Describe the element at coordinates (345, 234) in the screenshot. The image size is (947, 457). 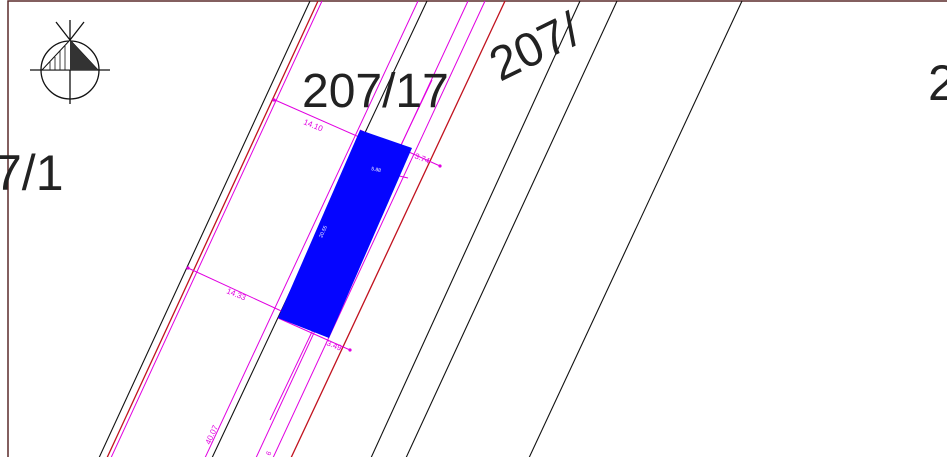
I see `building-footprint` at that location.